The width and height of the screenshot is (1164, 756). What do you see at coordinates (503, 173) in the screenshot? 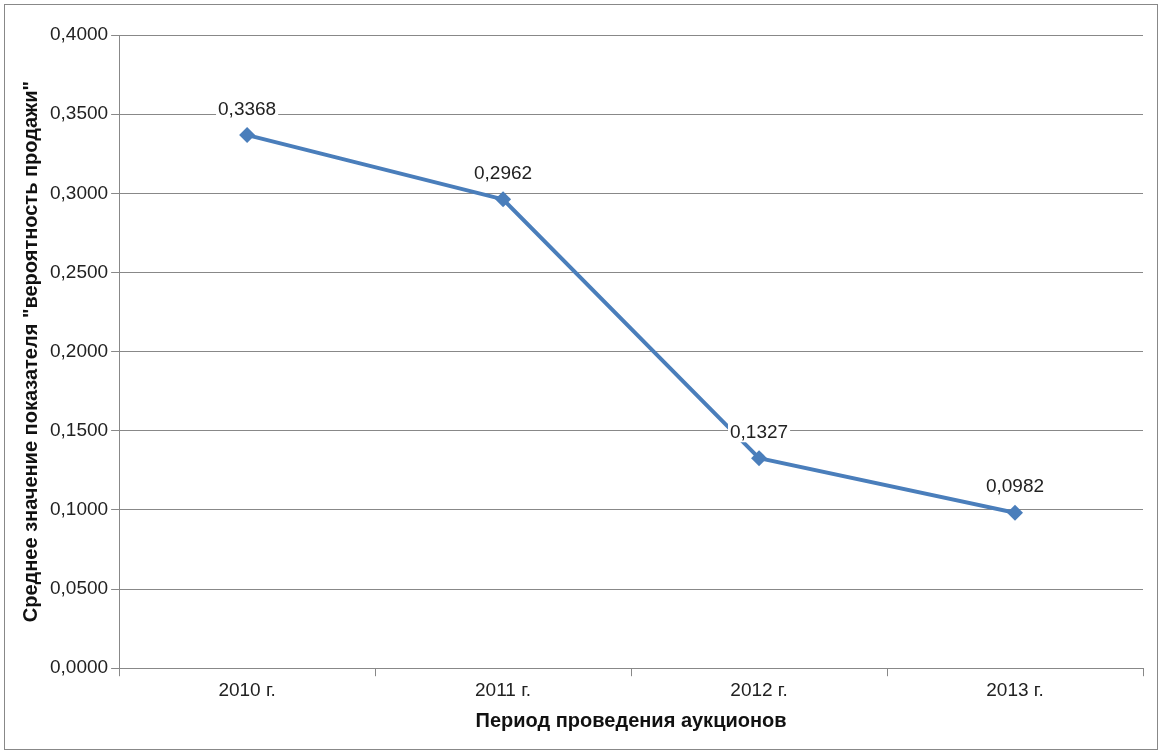
I see `data-label: 0,2962` at bounding box center [503, 173].